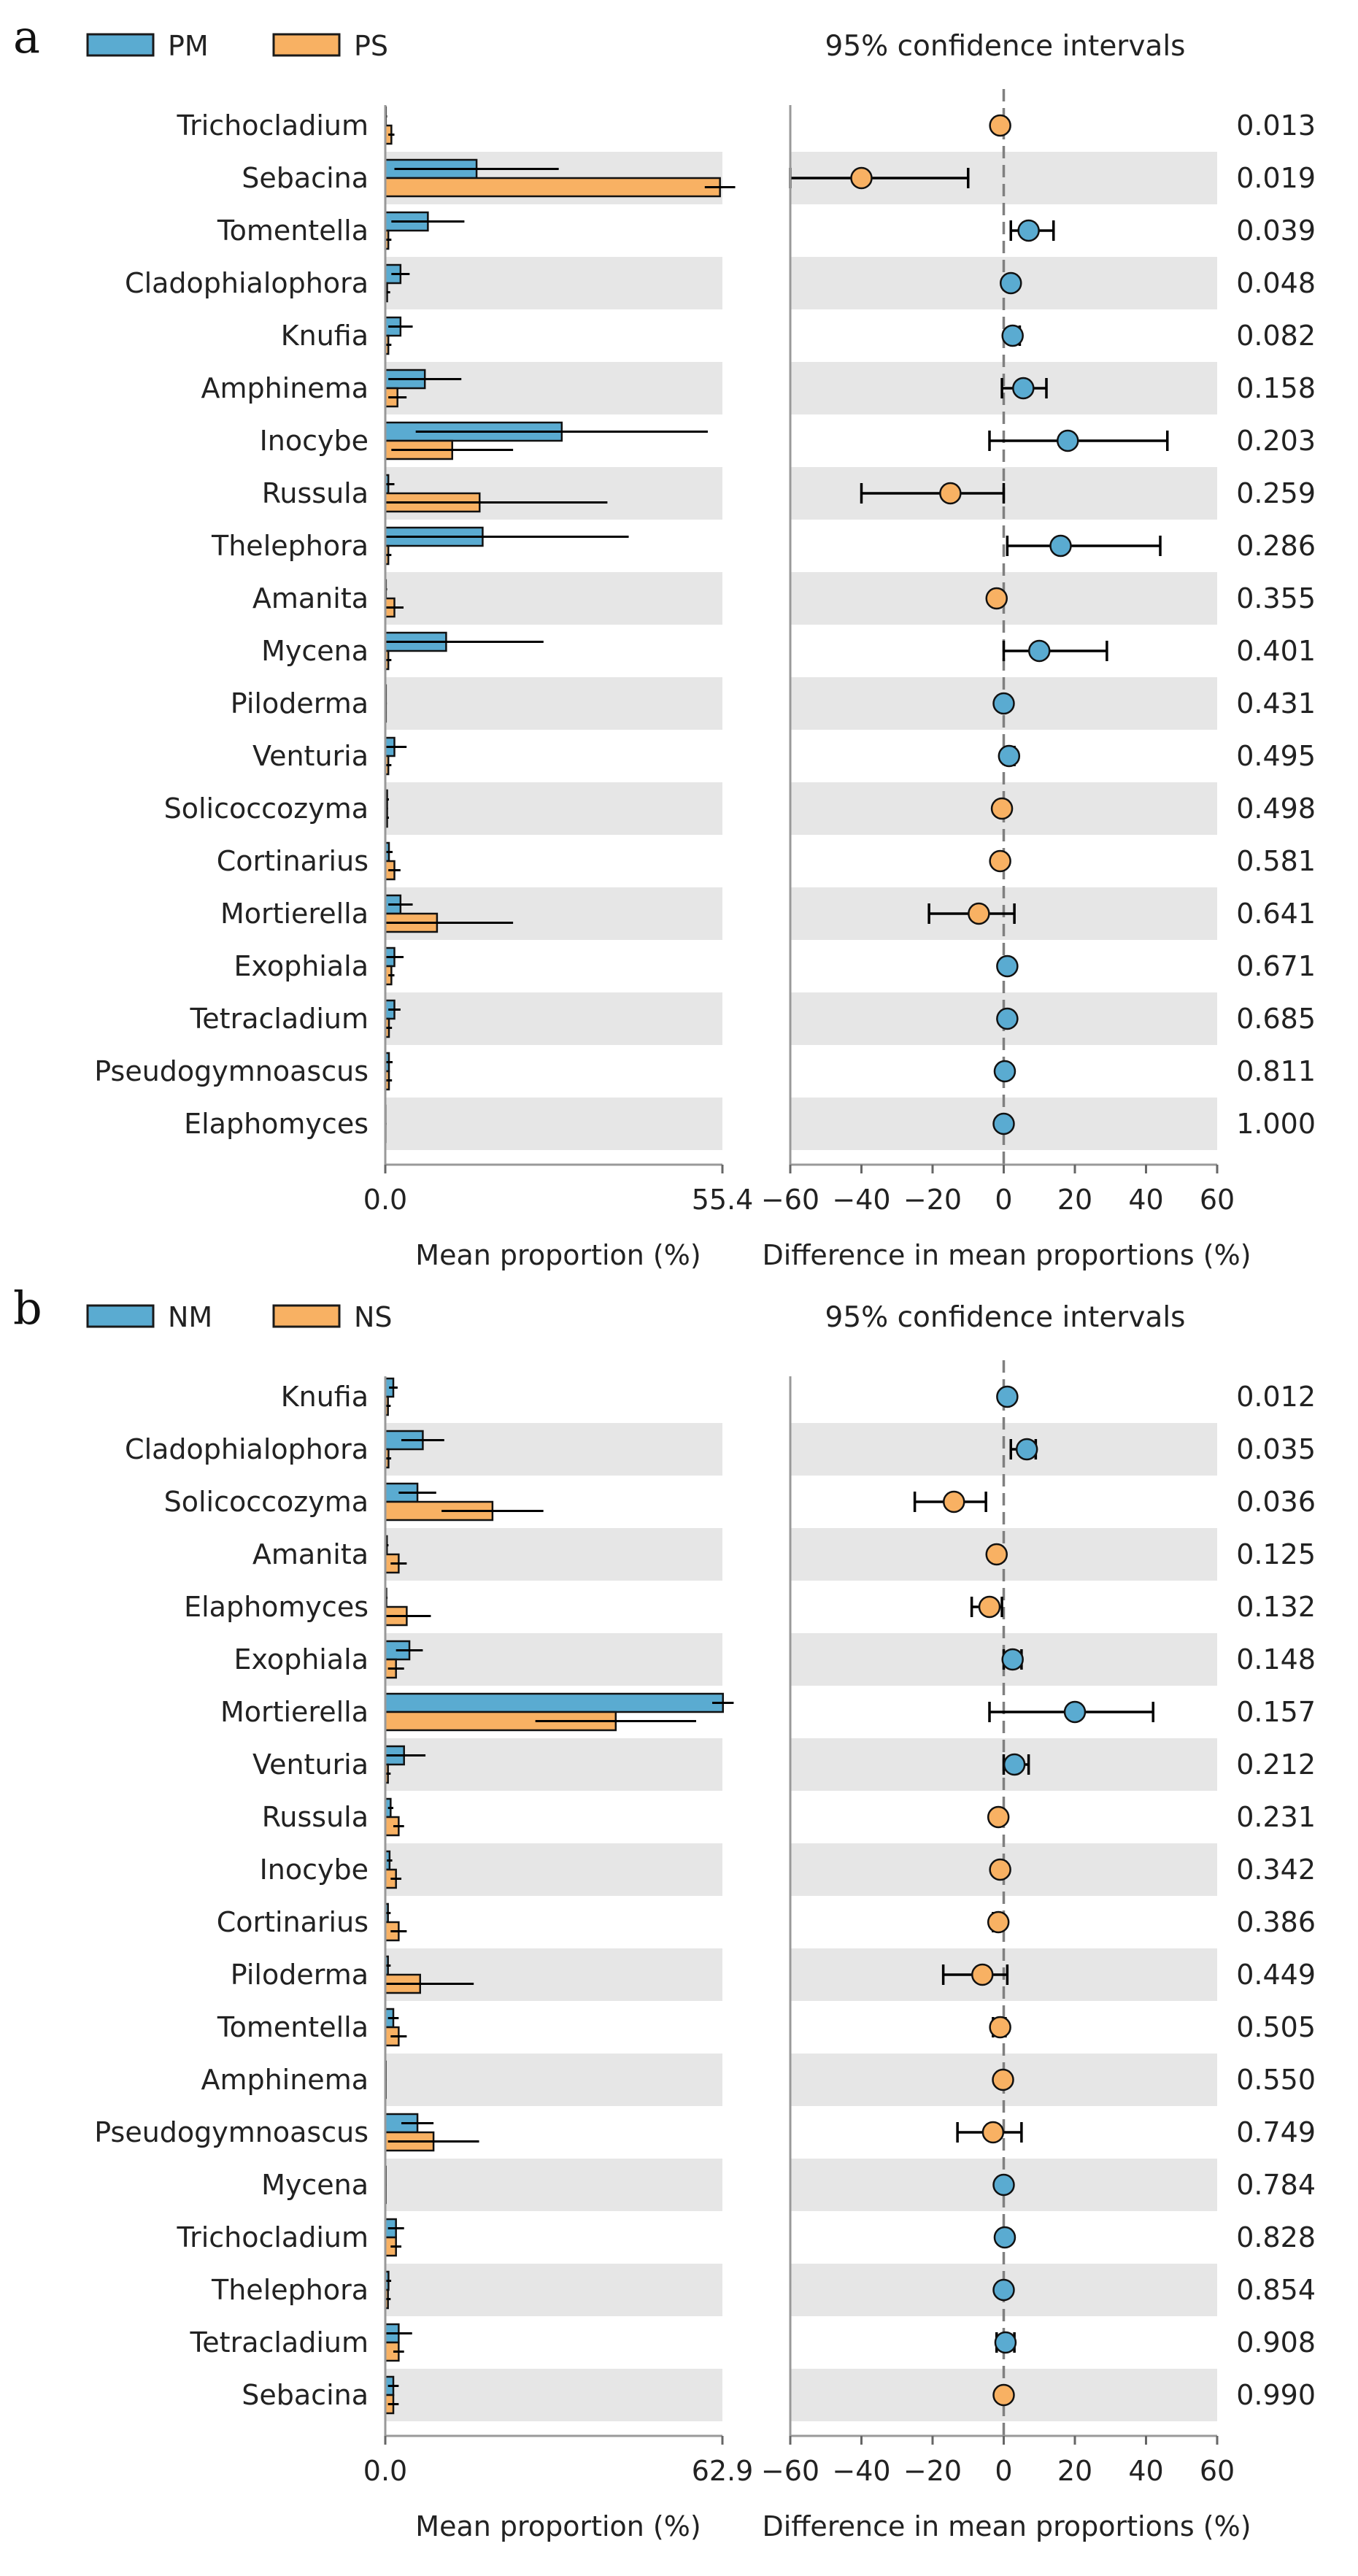 This screenshot has width=1358, height=2576. What do you see at coordinates (371, 46) in the screenshot?
I see `legend-label-ps: PS` at bounding box center [371, 46].